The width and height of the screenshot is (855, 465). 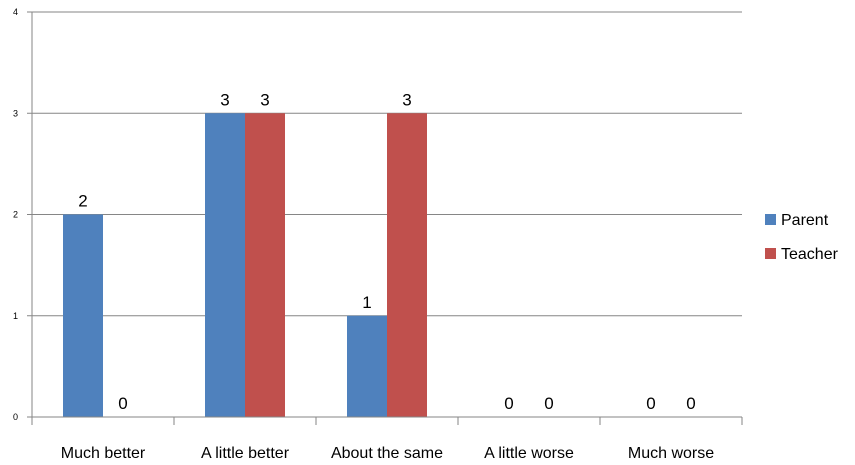 What do you see at coordinates (671, 453) in the screenshot?
I see `x-category-label: Much worse` at bounding box center [671, 453].